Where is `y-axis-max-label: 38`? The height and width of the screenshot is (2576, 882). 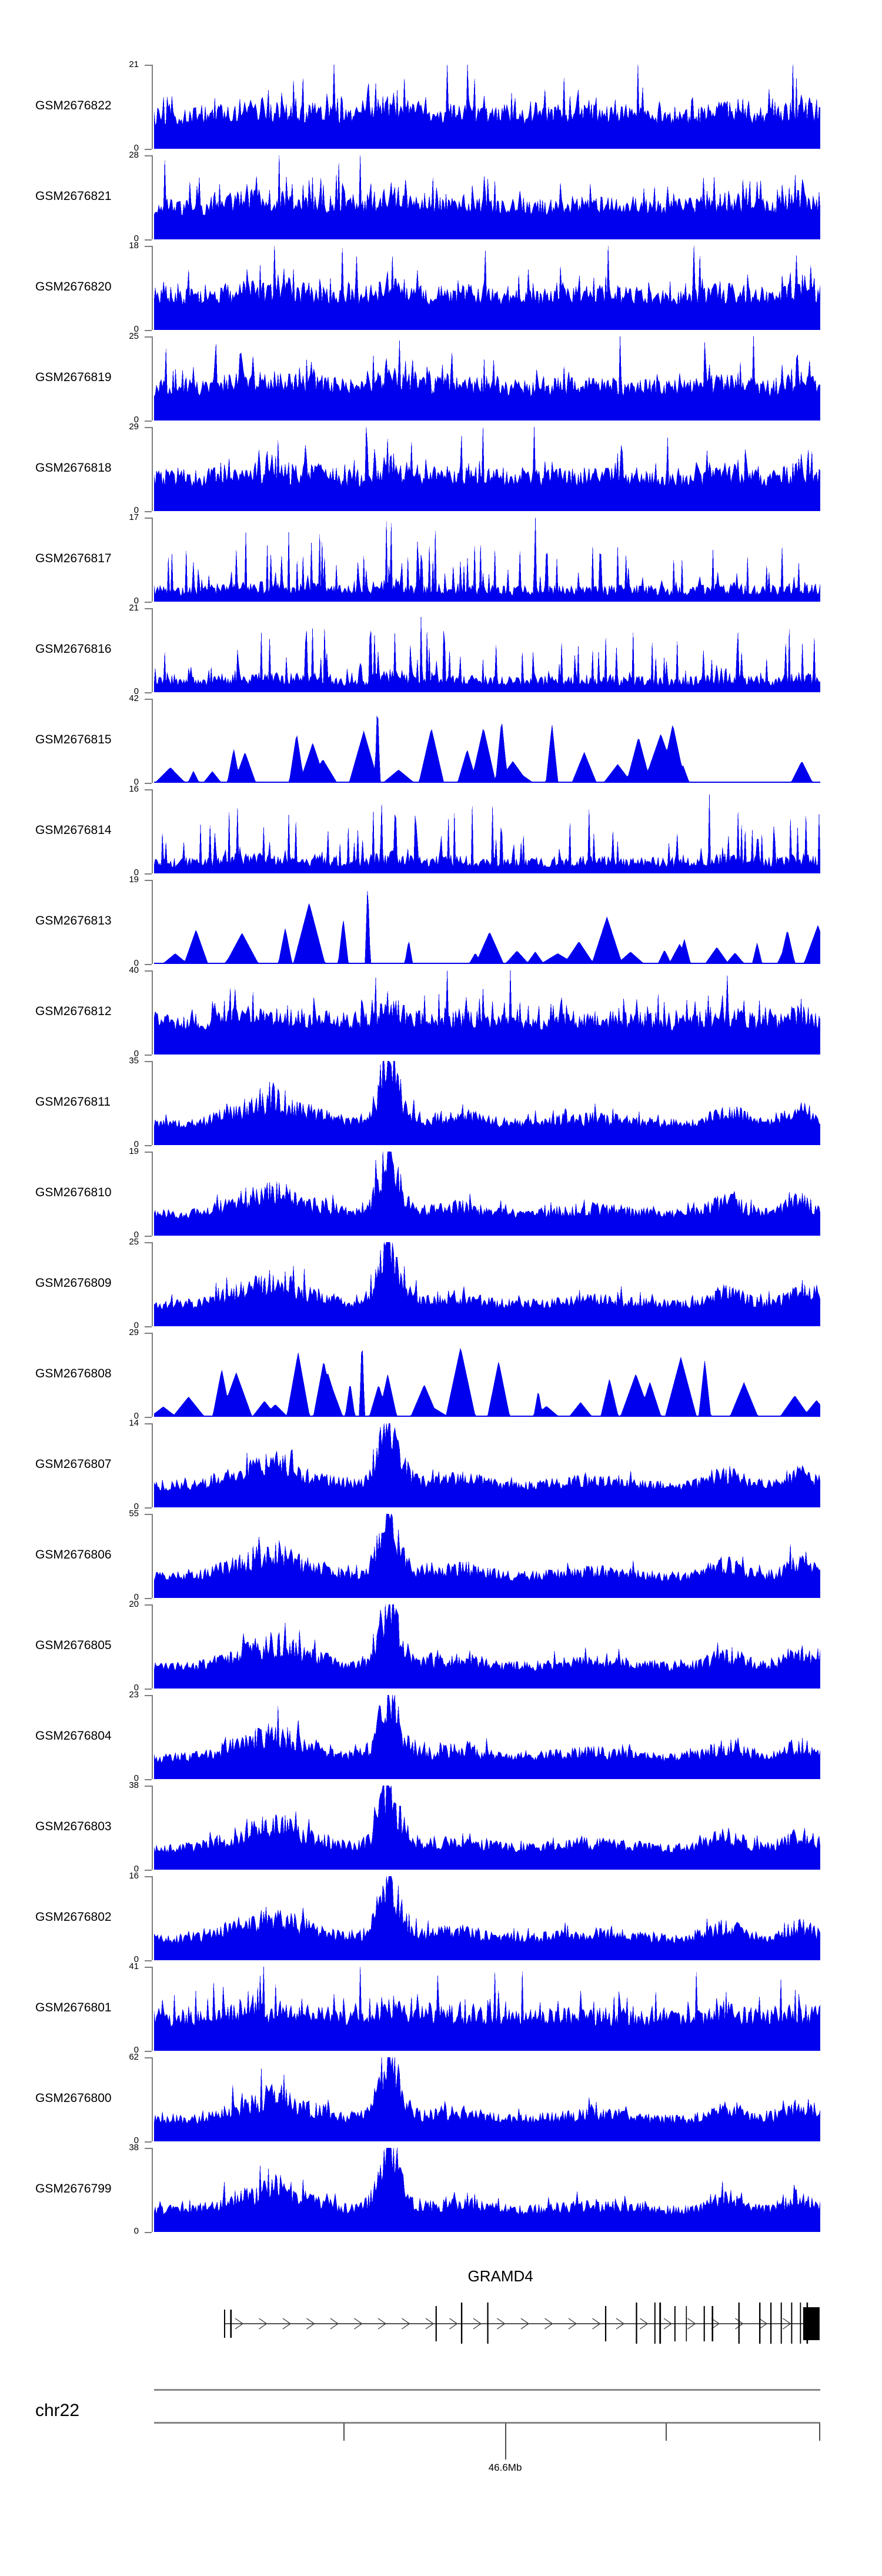
y-axis-max-label: 38 is located at coordinates (134, 1785).